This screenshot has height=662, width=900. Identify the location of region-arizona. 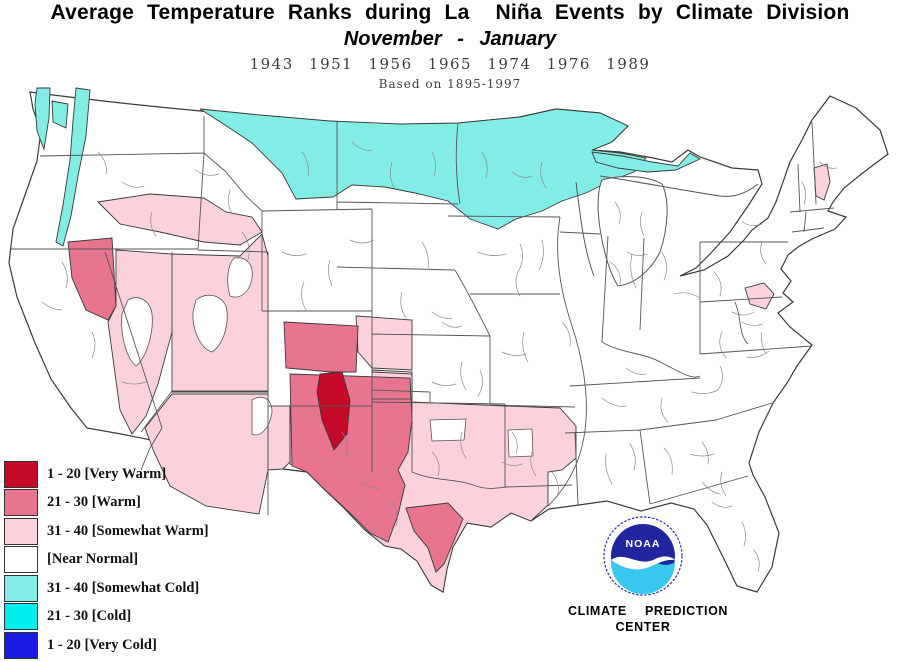
(206, 454).